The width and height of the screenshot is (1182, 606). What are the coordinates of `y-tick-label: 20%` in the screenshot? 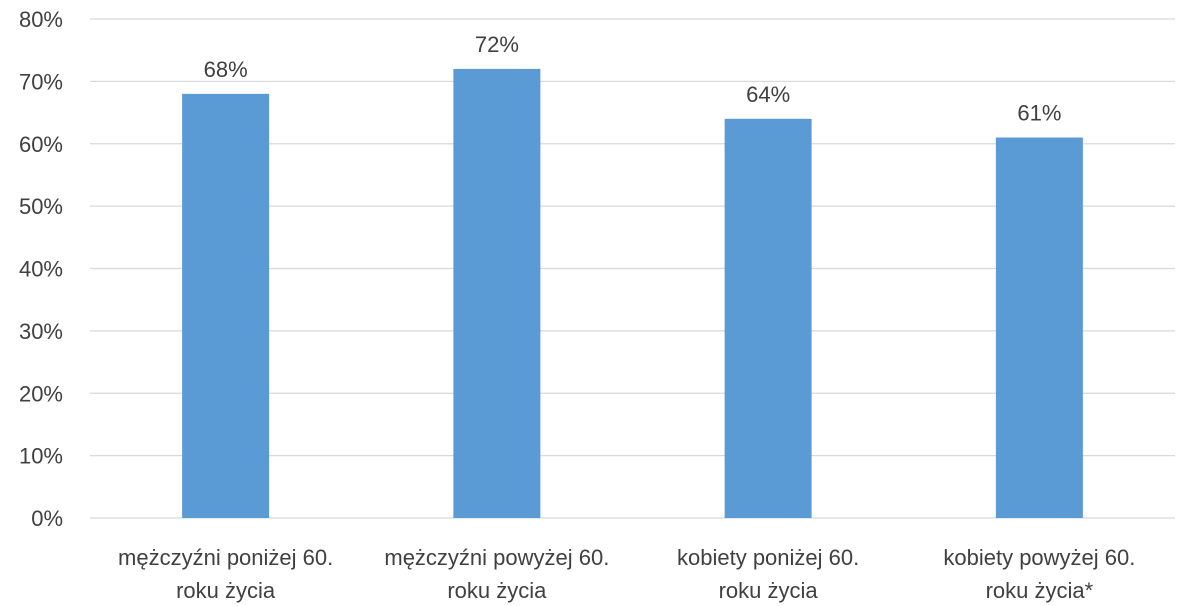 It's located at (41, 393).